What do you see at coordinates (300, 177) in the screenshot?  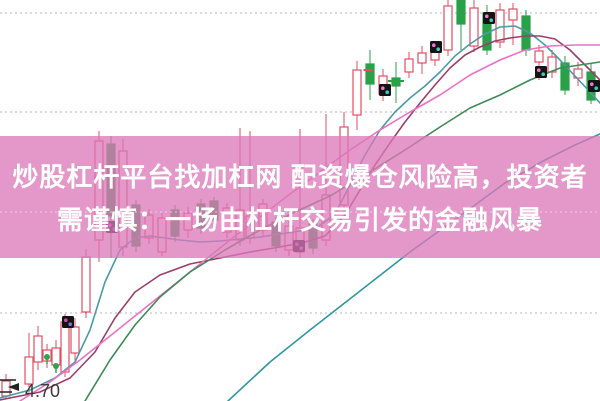 I see `headline-line-1: 炒股杠杆平台找加杠网 配资爆仓风险高，投资者` at bounding box center [300, 177].